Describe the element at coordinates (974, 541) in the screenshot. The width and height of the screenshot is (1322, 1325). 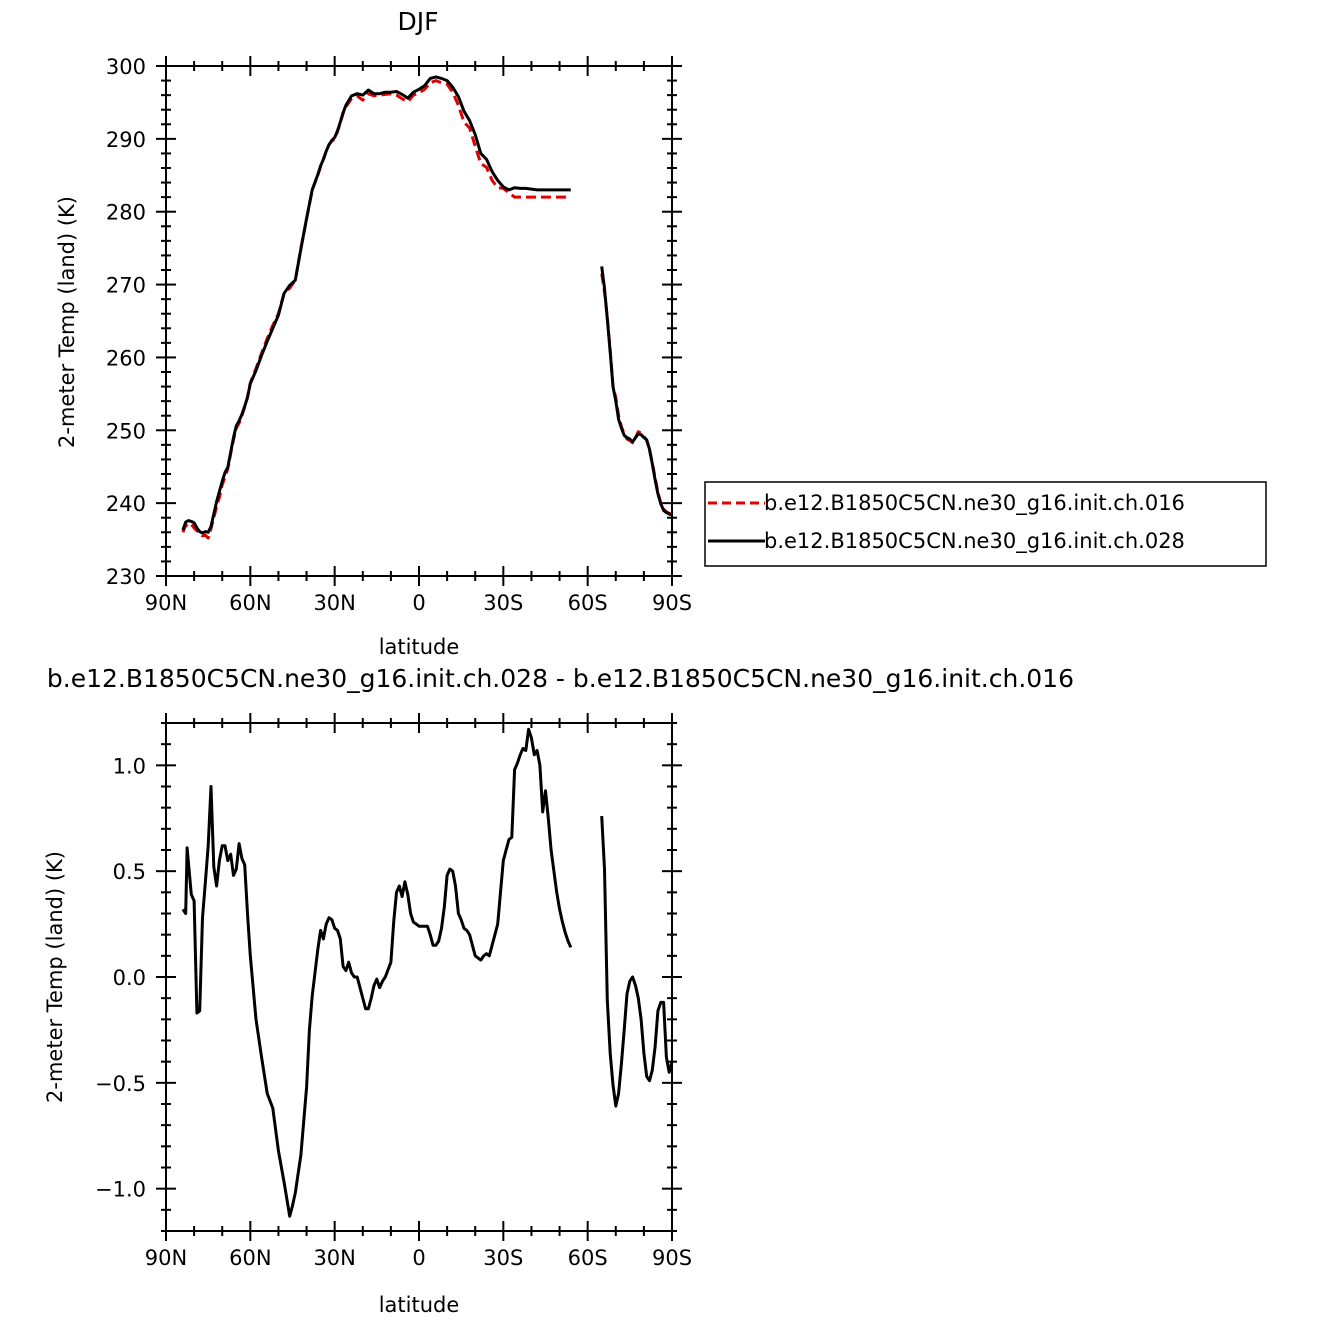
I see `legend-label-028: b.e12.B1850C5CN.ne30_g16.init.ch.028` at that location.